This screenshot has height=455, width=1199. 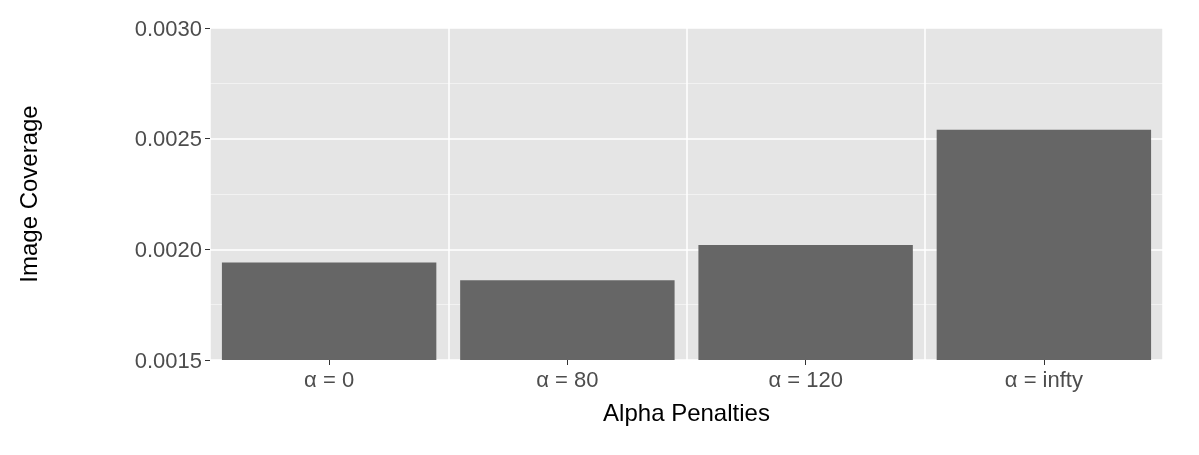 What do you see at coordinates (567, 379) in the screenshot?
I see `x-tick-label: α = 80` at bounding box center [567, 379].